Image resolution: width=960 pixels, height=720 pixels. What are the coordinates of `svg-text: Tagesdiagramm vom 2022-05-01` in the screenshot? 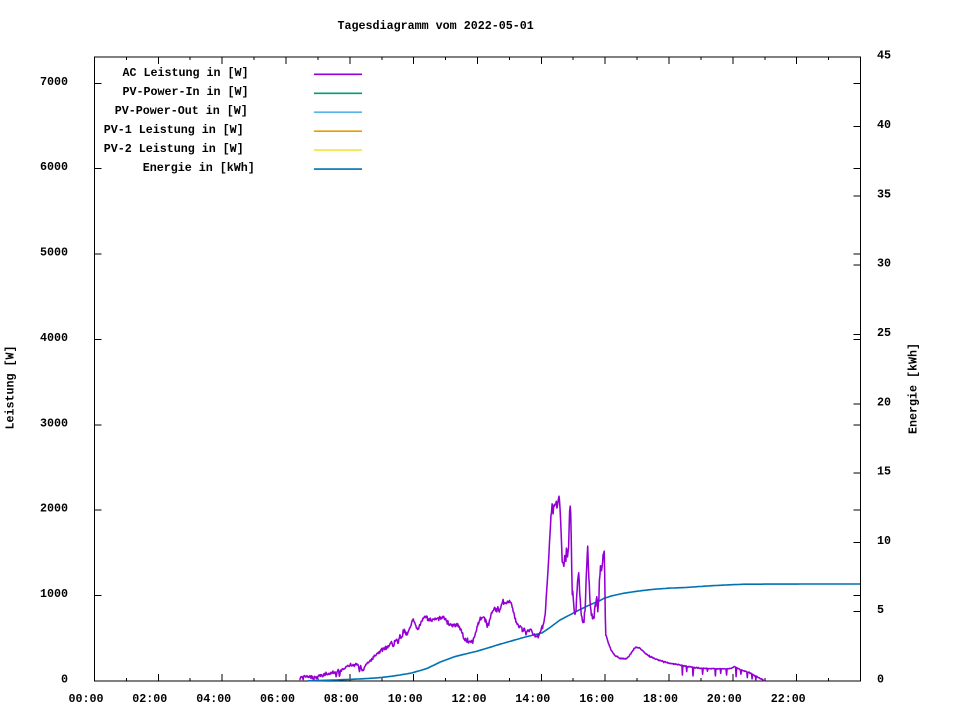 It's located at (436, 26).